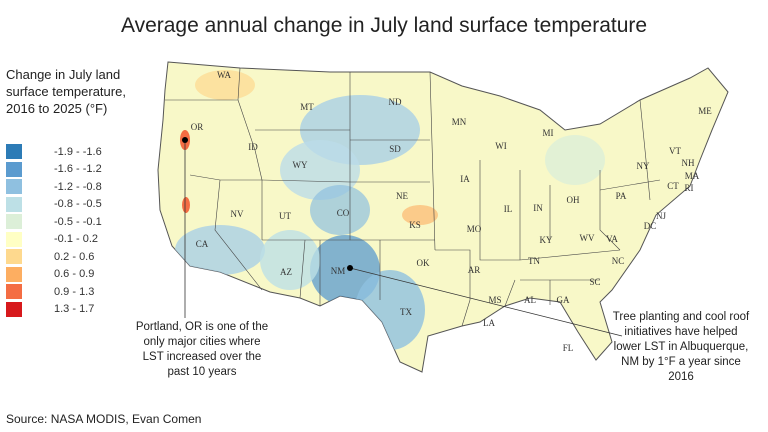 Image resolution: width=768 pixels, height=432 pixels. Describe the element at coordinates (78, 204) in the screenshot. I see `legend-label: -0.8 - -0.5` at that location.